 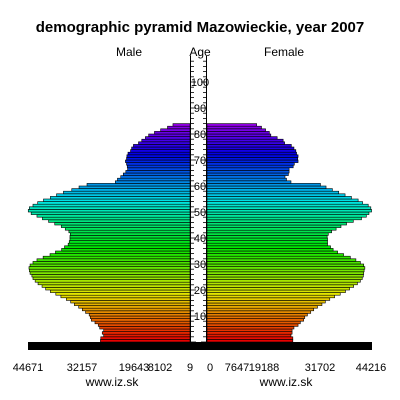 I want to click on footer-right-credit: www.iz.sk, so click(x=286, y=382).